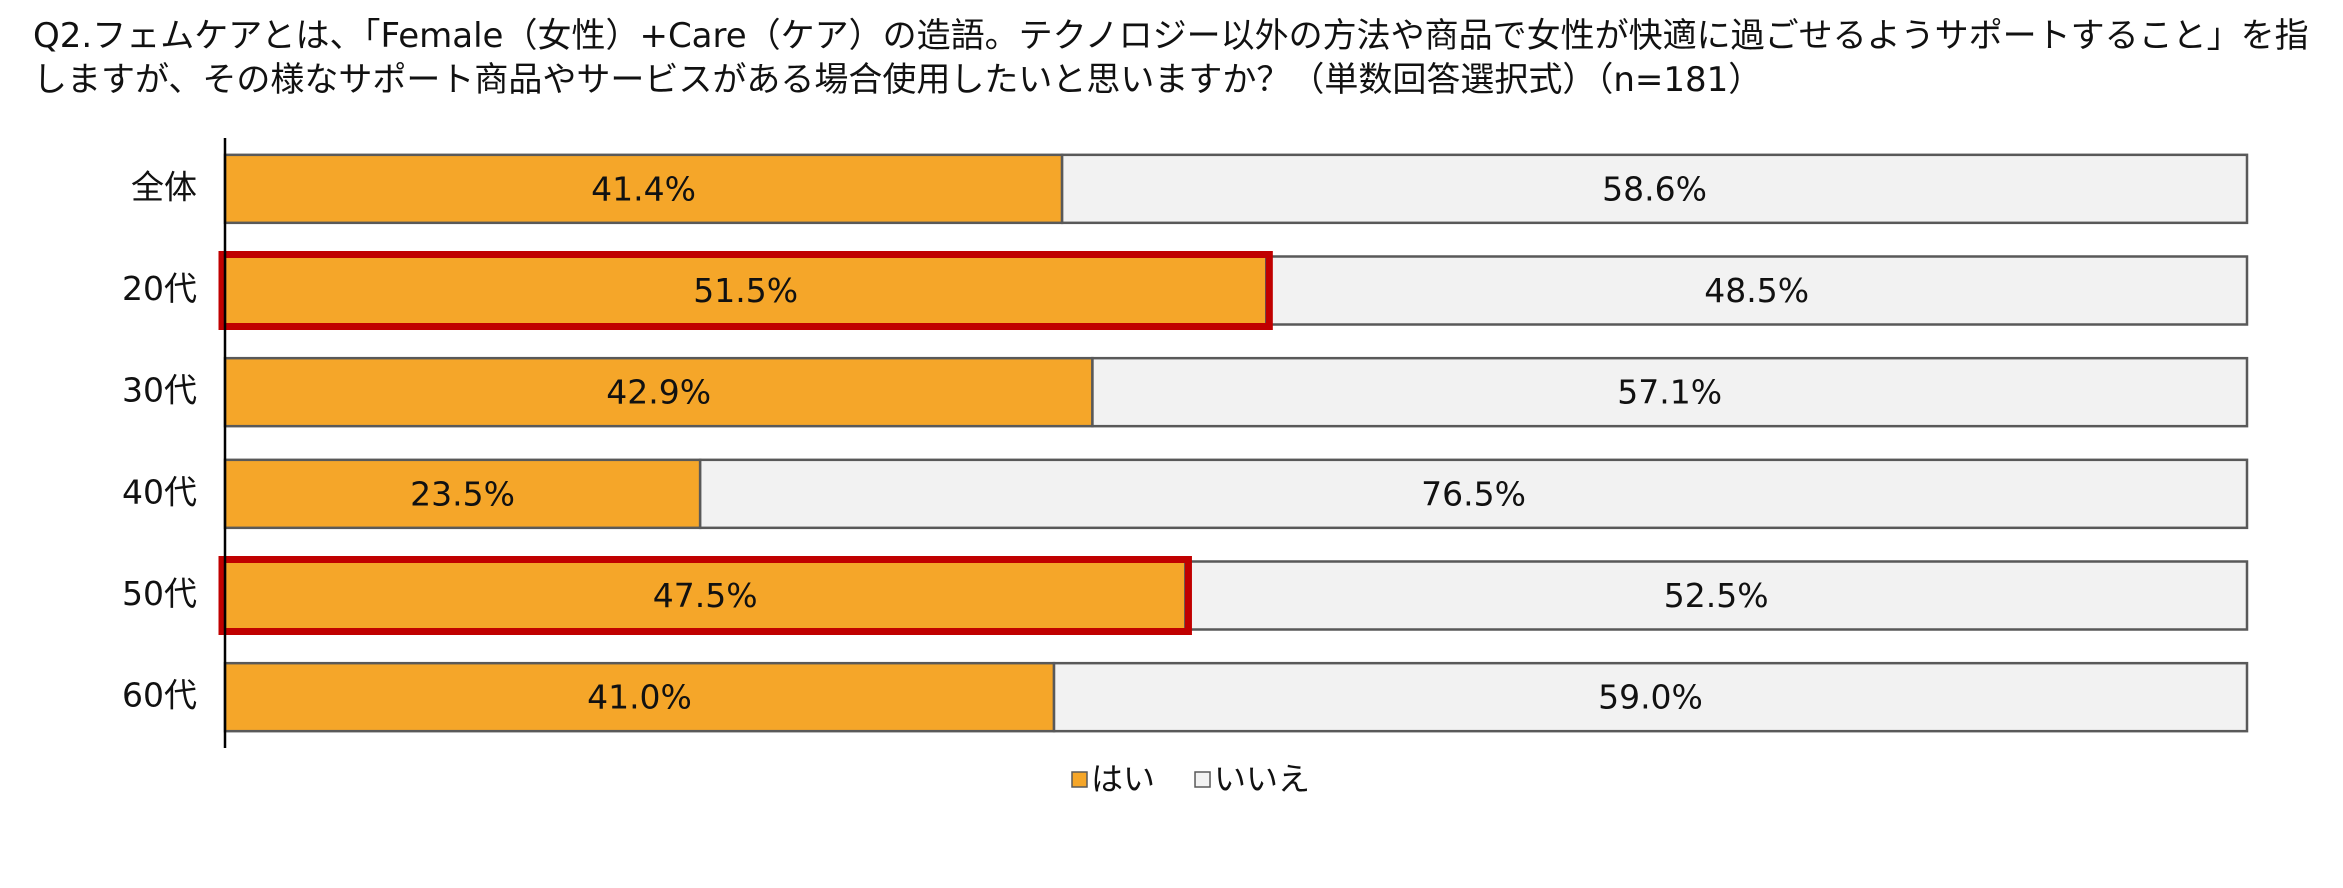 The image size is (2343, 888). What do you see at coordinates (159, 491) in the screenshot?
I see `y-tick-label: 40代` at bounding box center [159, 491].